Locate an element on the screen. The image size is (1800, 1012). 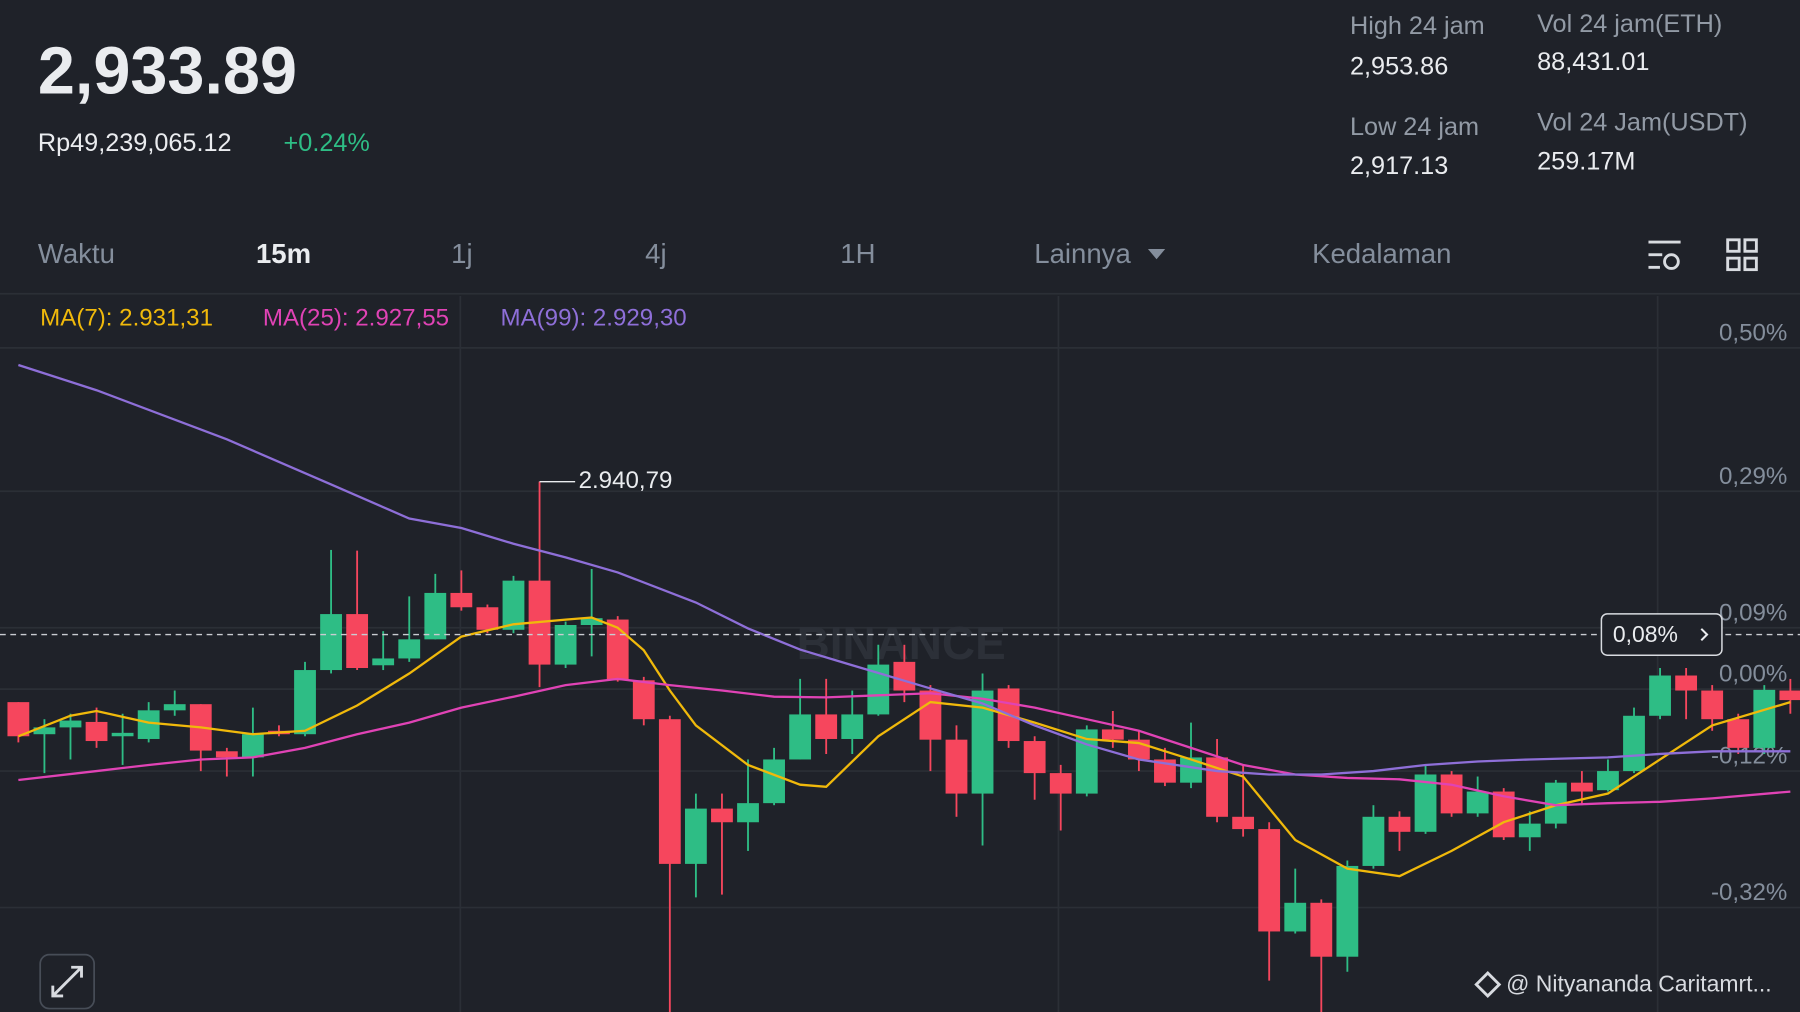
stat-value: 2,917.13 is located at coordinates (1399, 166).